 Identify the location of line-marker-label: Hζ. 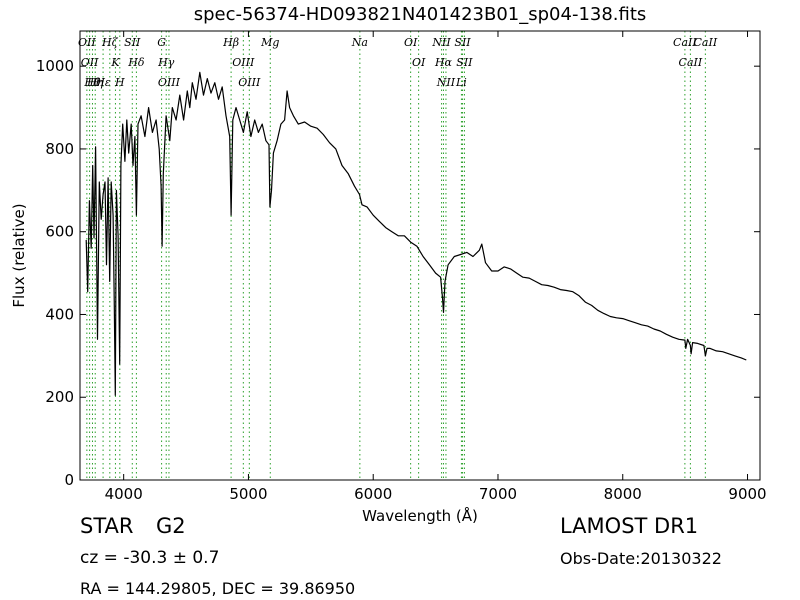
(110, 42).